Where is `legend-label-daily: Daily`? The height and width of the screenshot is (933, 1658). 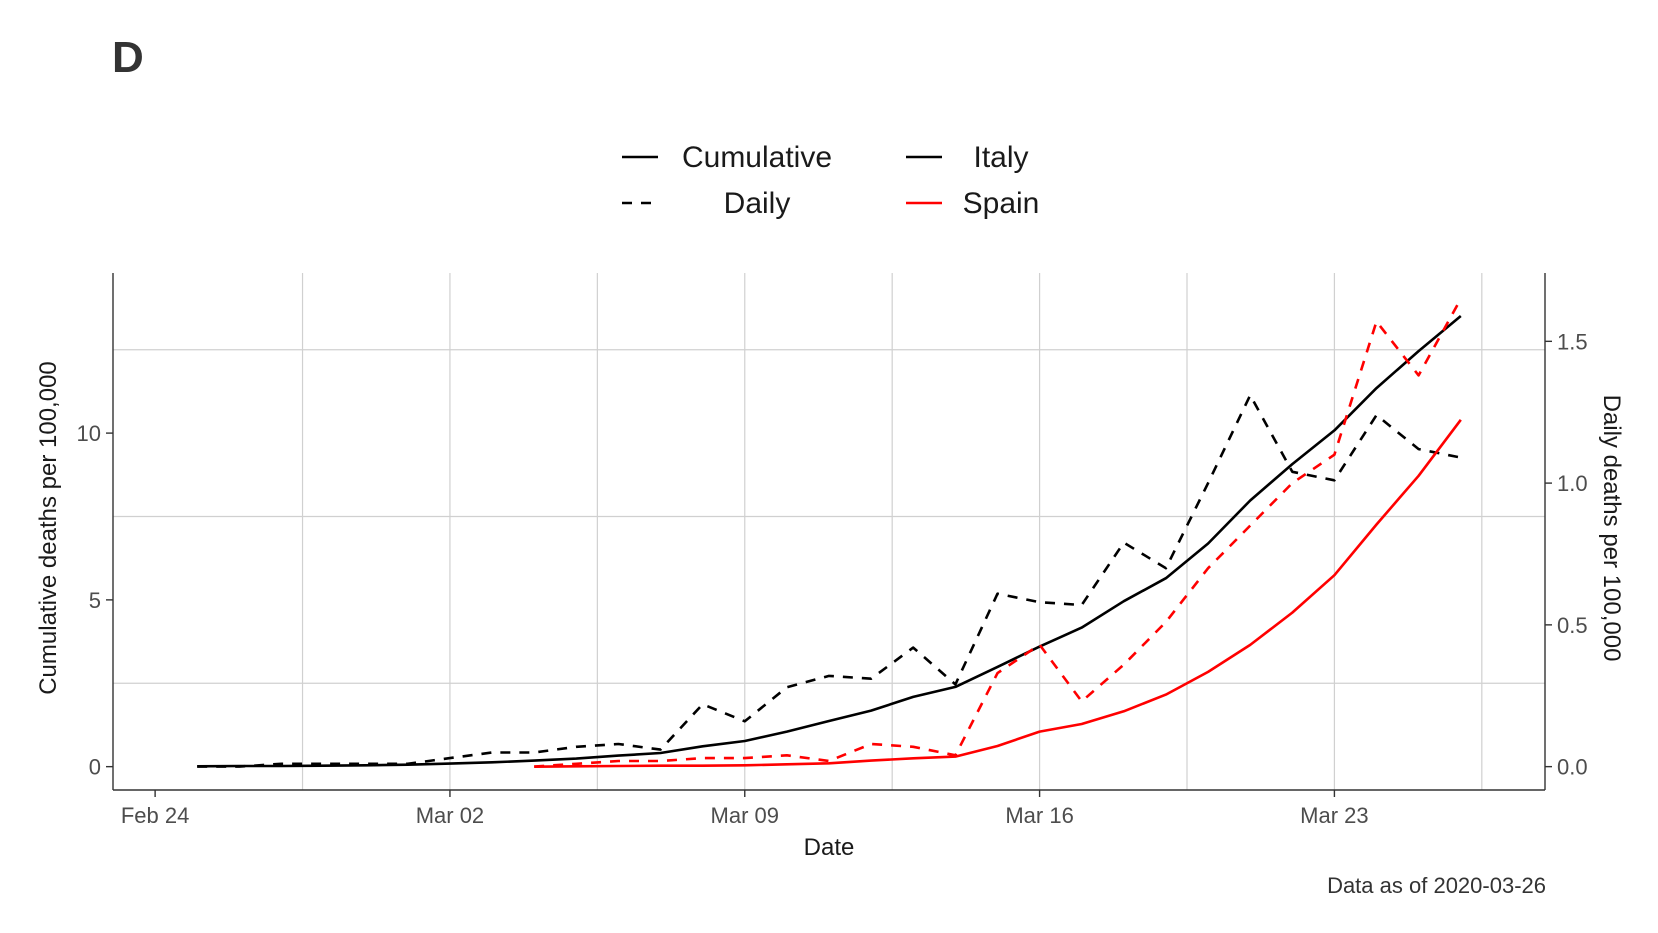 legend-label-daily: Daily is located at coordinates (757, 203).